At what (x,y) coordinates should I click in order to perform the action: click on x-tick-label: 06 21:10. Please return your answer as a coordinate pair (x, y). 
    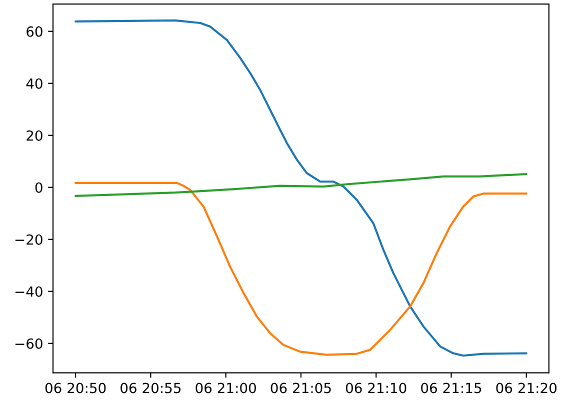
    Looking at the image, I should click on (376, 388).